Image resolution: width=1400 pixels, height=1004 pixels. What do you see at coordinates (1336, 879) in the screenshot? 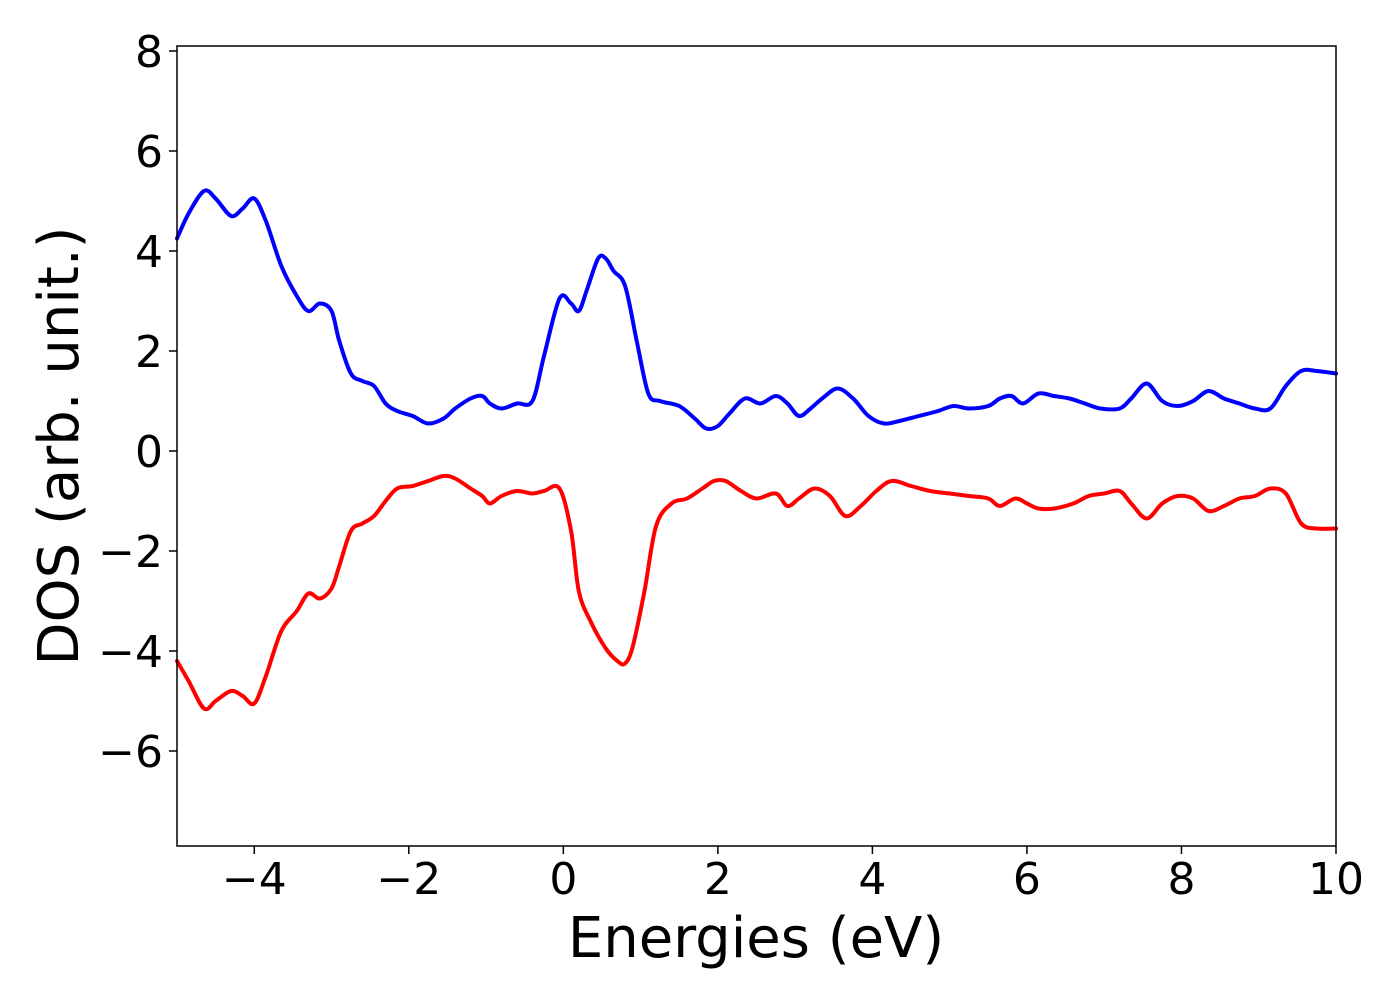
I see `x-tick-label: 10` at bounding box center [1336, 879].